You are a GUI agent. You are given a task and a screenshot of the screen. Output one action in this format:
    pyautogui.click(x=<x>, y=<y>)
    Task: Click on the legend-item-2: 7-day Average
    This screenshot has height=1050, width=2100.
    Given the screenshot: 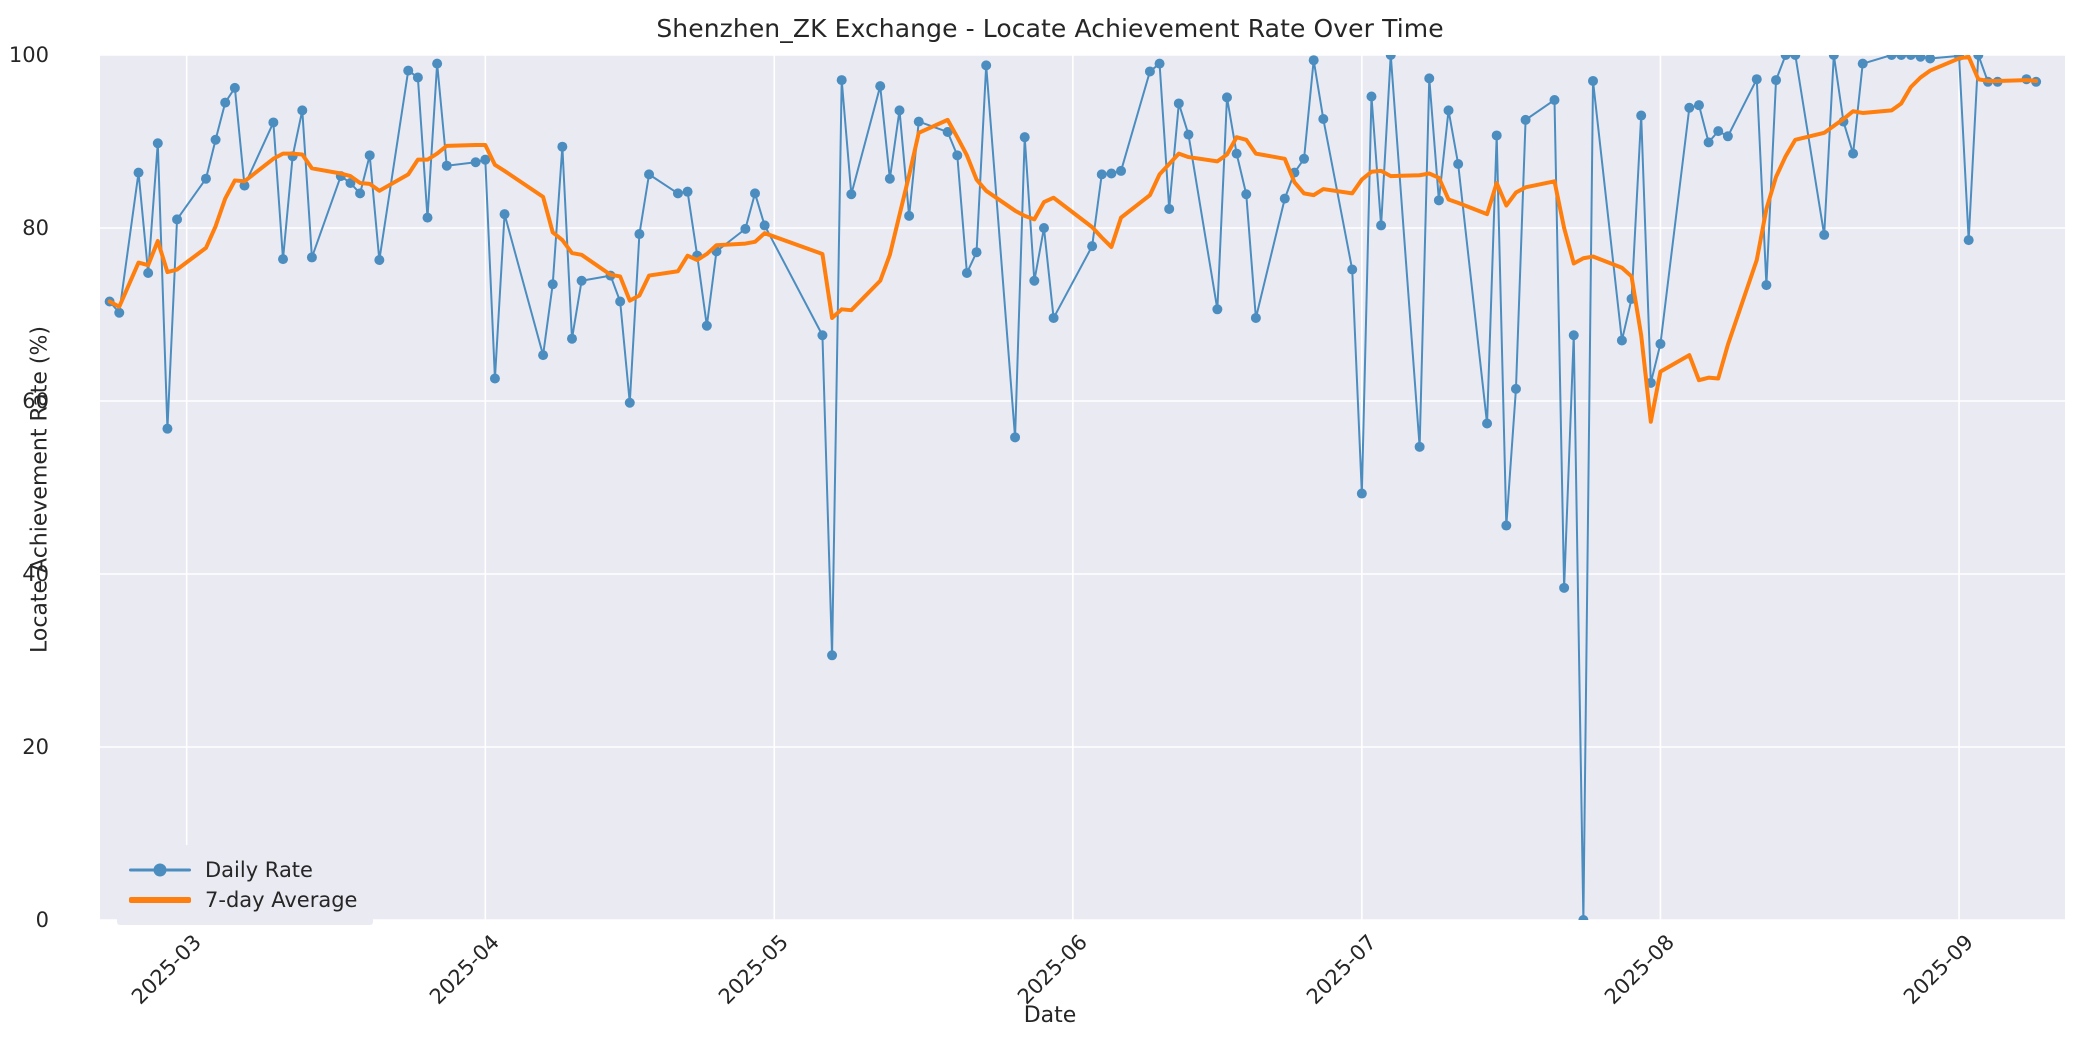 What is the action you would take?
    pyautogui.click(x=243, y=900)
    